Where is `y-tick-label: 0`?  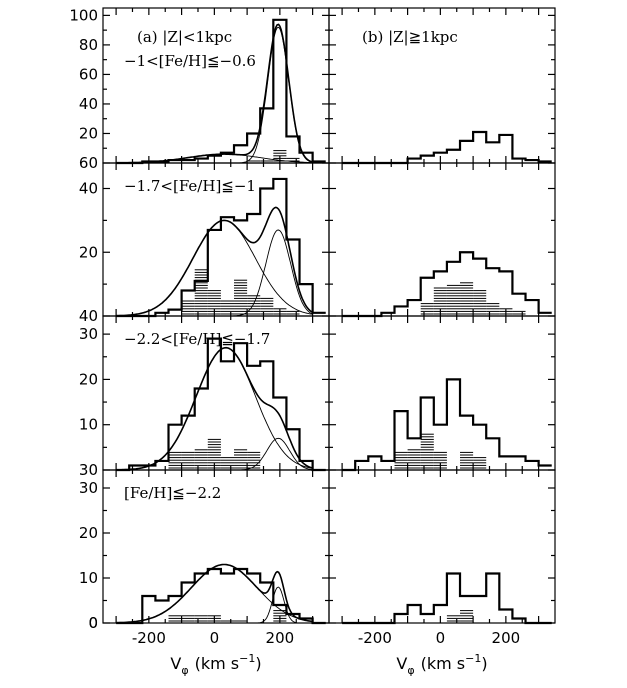
y-tick-label: 0 is located at coordinates (93, 623).